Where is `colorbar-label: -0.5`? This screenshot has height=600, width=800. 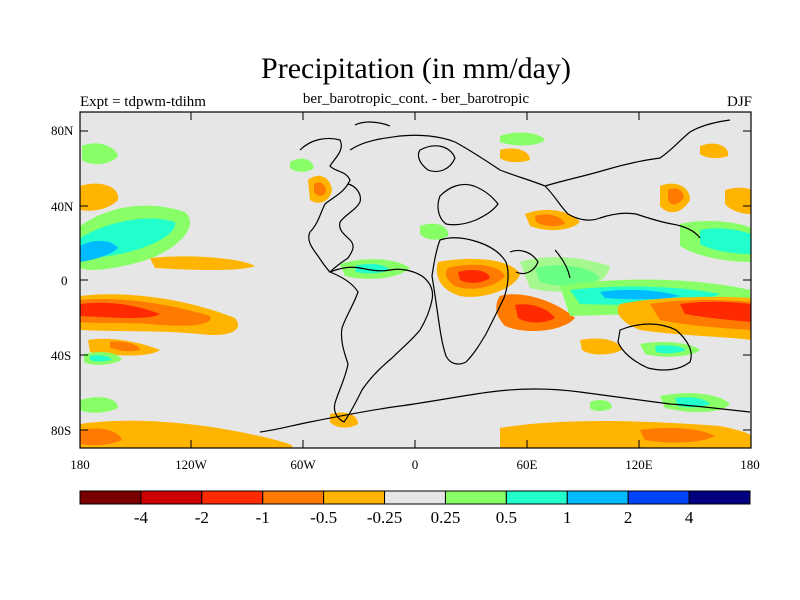 colorbar-label: -0.5 is located at coordinates (324, 517).